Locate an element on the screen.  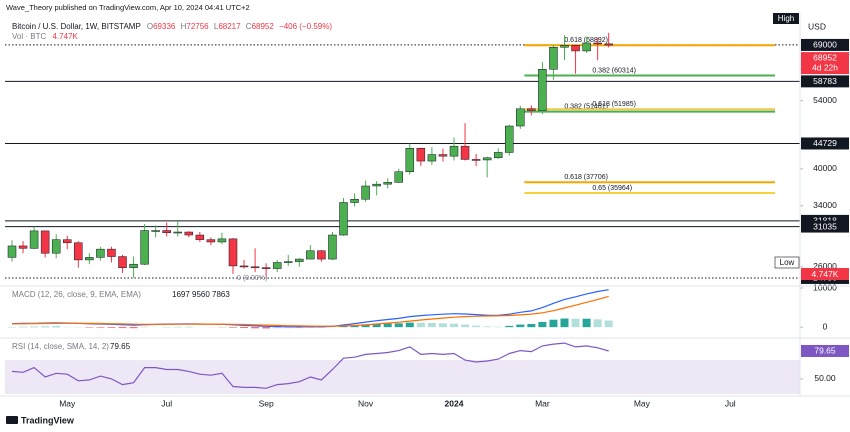
ohlc-label: C is located at coordinates (249, 26).